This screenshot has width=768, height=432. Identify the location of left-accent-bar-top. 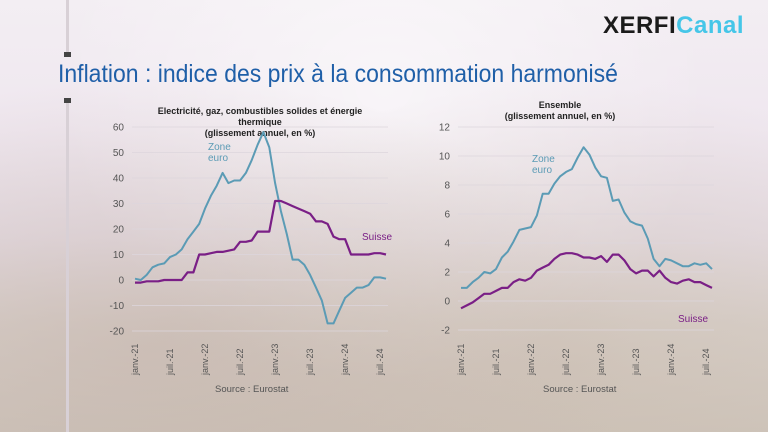
(67, 27).